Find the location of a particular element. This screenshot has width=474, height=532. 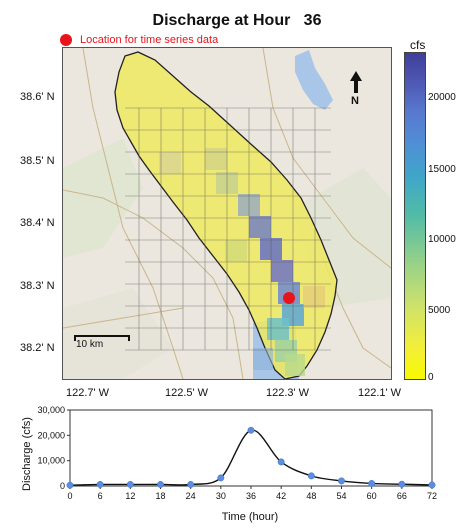

x-tick-label: 54 is located at coordinates (341, 496).